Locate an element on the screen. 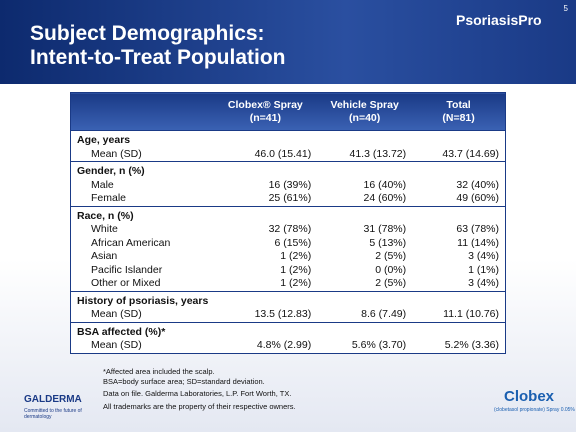 The image size is (576, 432). value-cell: 24 (60%) is located at coordinates (385, 198).